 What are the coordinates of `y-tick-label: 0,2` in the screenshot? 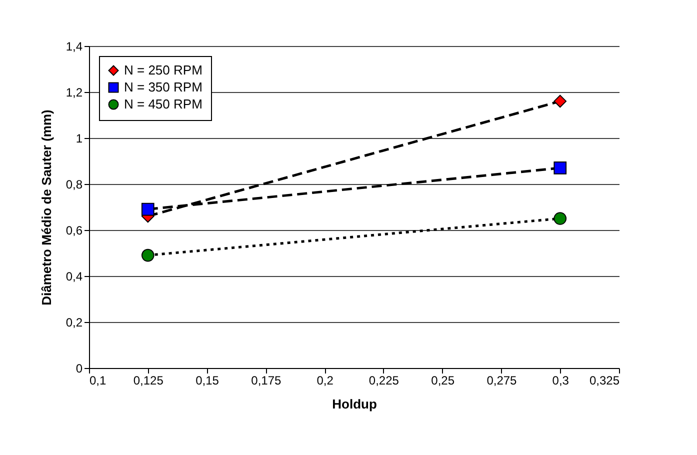 It's located at (74, 323).